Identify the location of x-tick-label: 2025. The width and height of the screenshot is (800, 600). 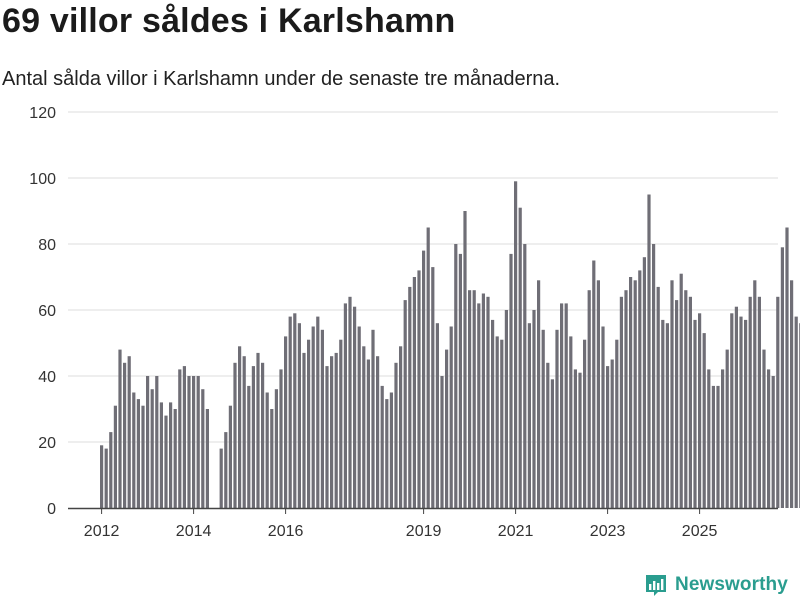
(700, 531).